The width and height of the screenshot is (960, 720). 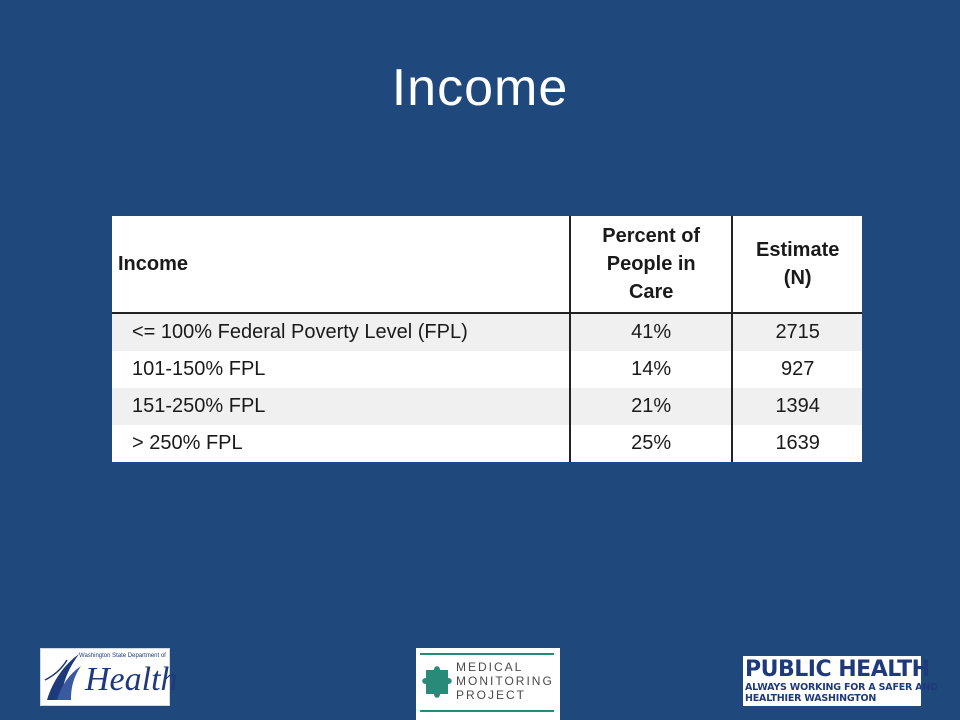 What do you see at coordinates (341, 406) in the screenshot?
I see `cell-income: 151-250% FPL` at bounding box center [341, 406].